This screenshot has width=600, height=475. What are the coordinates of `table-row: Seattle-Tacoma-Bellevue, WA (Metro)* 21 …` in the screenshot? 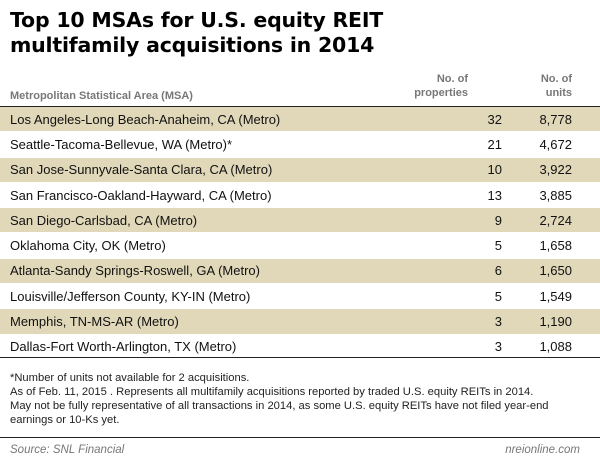 It's located at (300, 144).